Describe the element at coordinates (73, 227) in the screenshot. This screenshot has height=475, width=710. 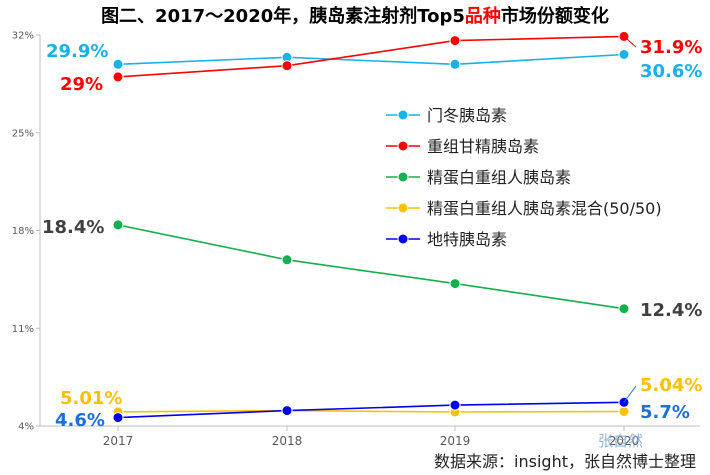
I see `data-label-start-2: 18.4%` at that location.